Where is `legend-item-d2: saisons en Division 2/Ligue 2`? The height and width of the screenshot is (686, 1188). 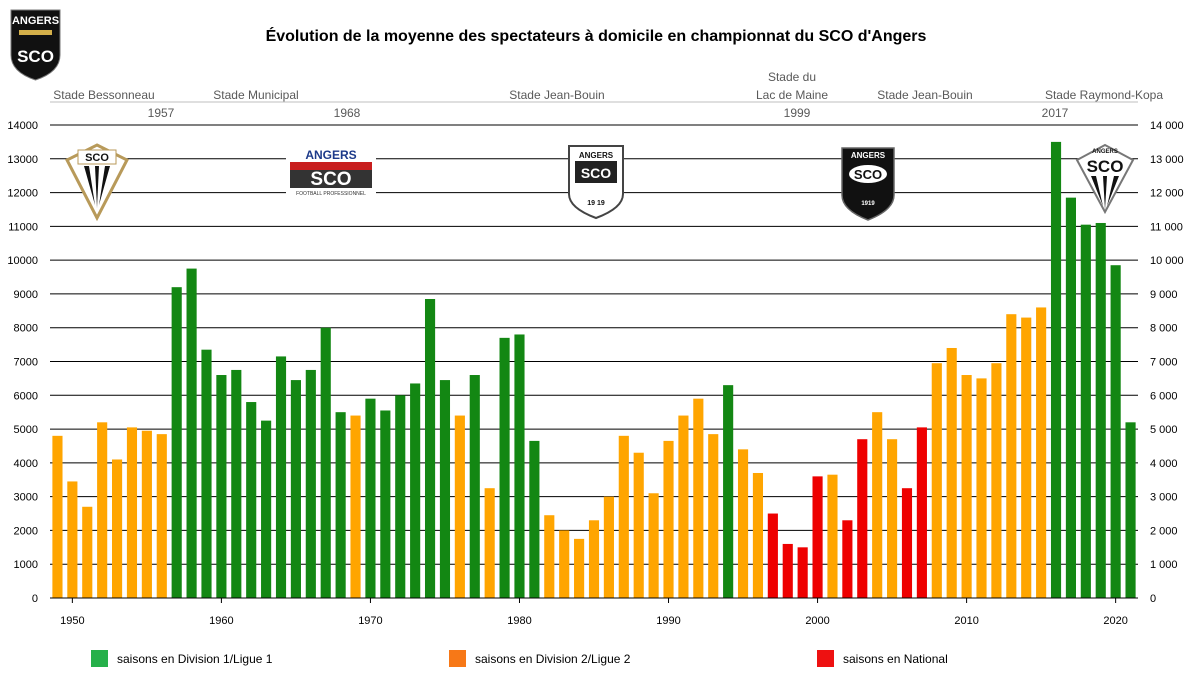
legend-item-d2: saisons en Division 2/Ligue 2 is located at coordinates (540, 658).